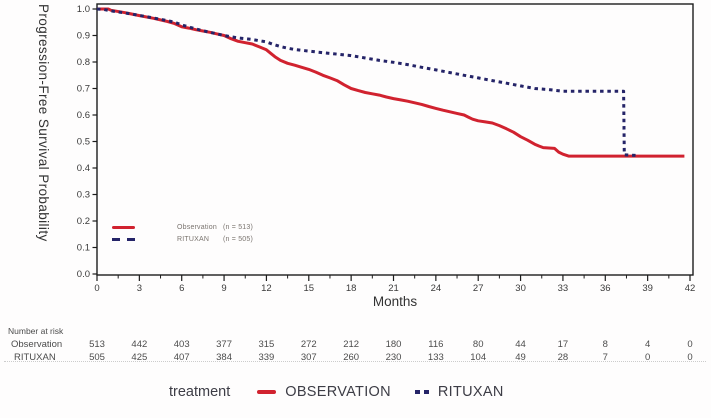 Image resolution: width=711 pixels, height=418 pixels. Describe the element at coordinates (97, 344) in the screenshot. I see `risk-value: 513` at that location.